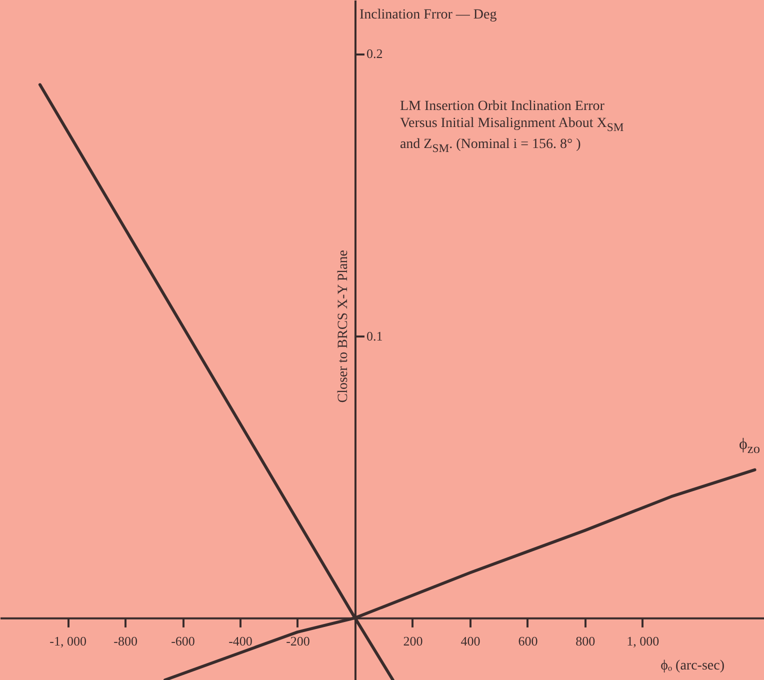 The width and height of the screenshot is (764, 680). What do you see at coordinates (298, 640) in the screenshot?
I see `x-tick-label: -200` at bounding box center [298, 640].